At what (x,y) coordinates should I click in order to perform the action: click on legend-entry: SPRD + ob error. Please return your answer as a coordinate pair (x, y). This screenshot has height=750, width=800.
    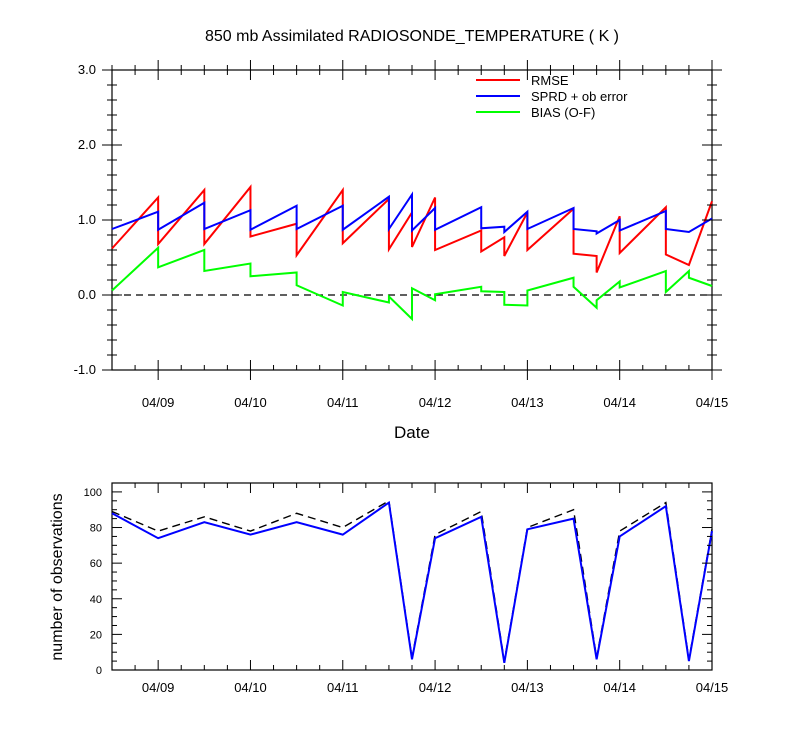
    Looking at the image, I should click on (579, 96).